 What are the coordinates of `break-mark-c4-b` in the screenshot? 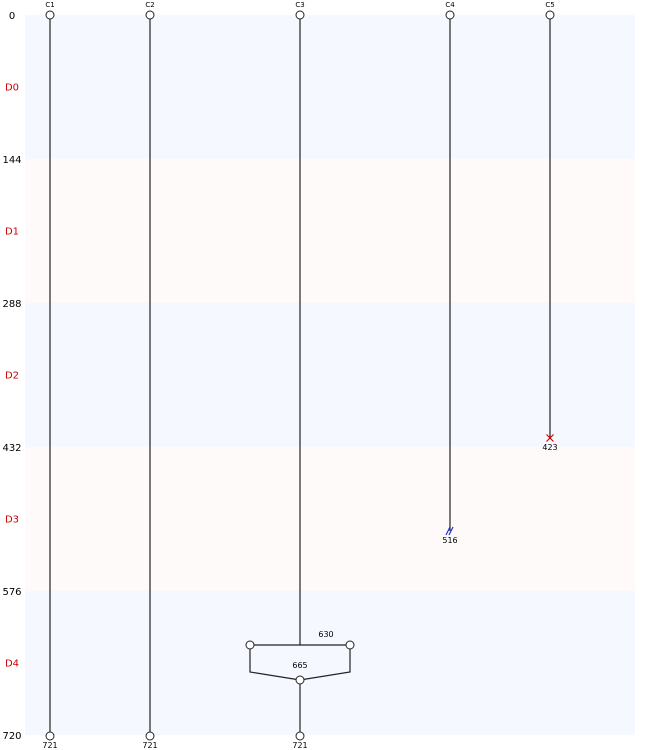 It's located at (451, 531).